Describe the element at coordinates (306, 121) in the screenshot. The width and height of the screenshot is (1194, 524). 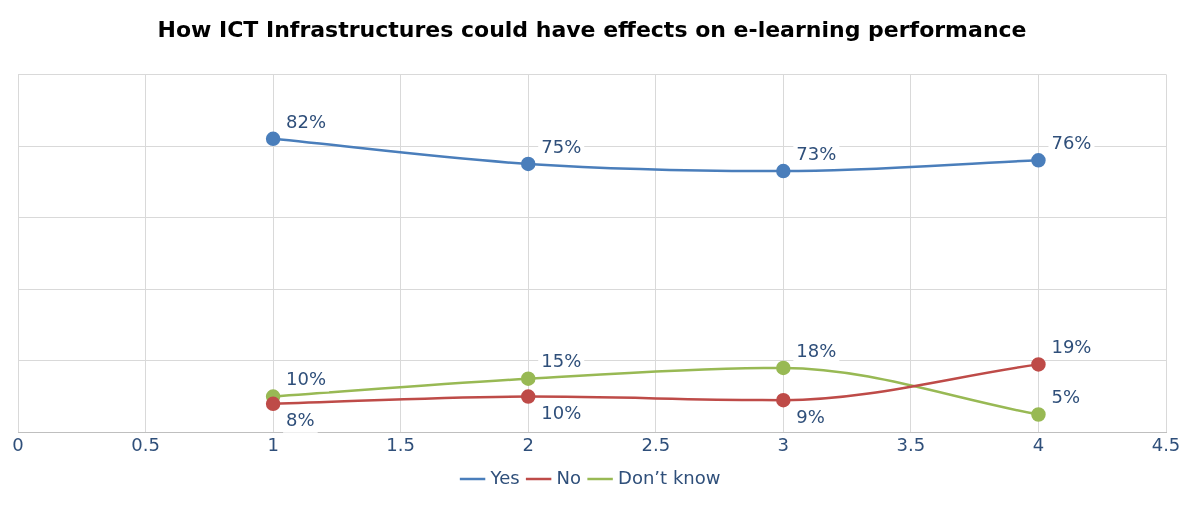
I see `data-label: 82%` at that location.